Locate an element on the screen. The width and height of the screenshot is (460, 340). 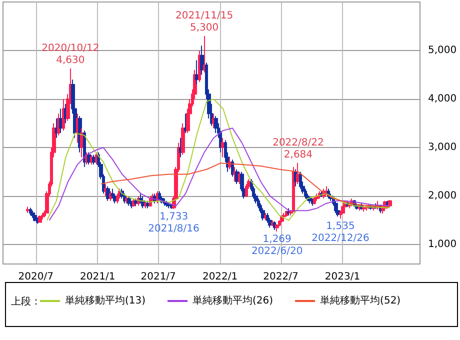
legend-label: 単純移動平均(13) is located at coordinates (105, 300).